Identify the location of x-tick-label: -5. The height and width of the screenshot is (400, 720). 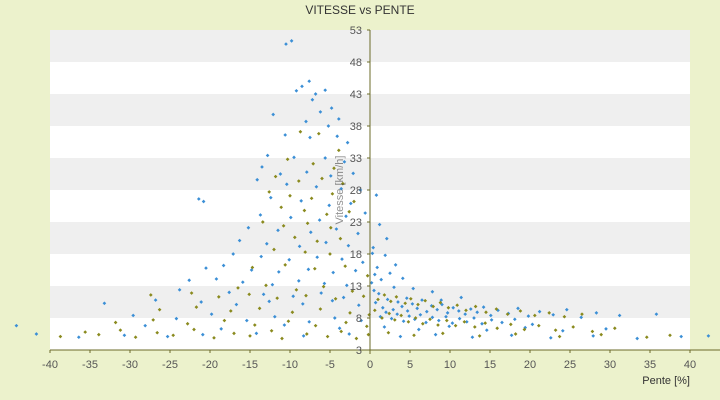
(330, 365).